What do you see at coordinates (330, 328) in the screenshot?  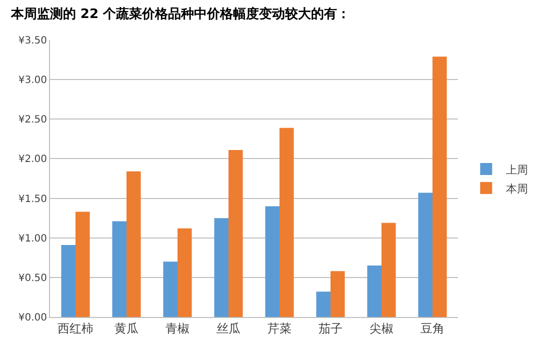 I see `x-tick-label: 茄子` at bounding box center [330, 328].